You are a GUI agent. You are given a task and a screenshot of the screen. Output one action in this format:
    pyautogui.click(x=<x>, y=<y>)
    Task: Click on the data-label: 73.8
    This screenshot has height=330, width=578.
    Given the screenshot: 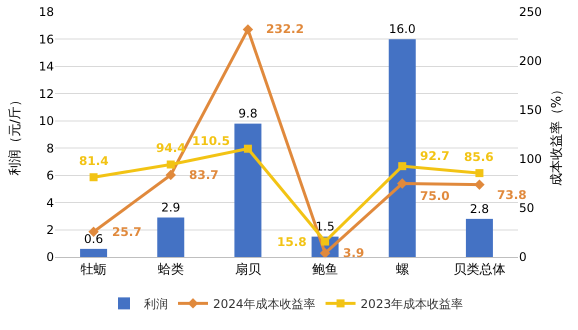 What is the action you would take?
    pyautogui.click(x=512, y=195)
    